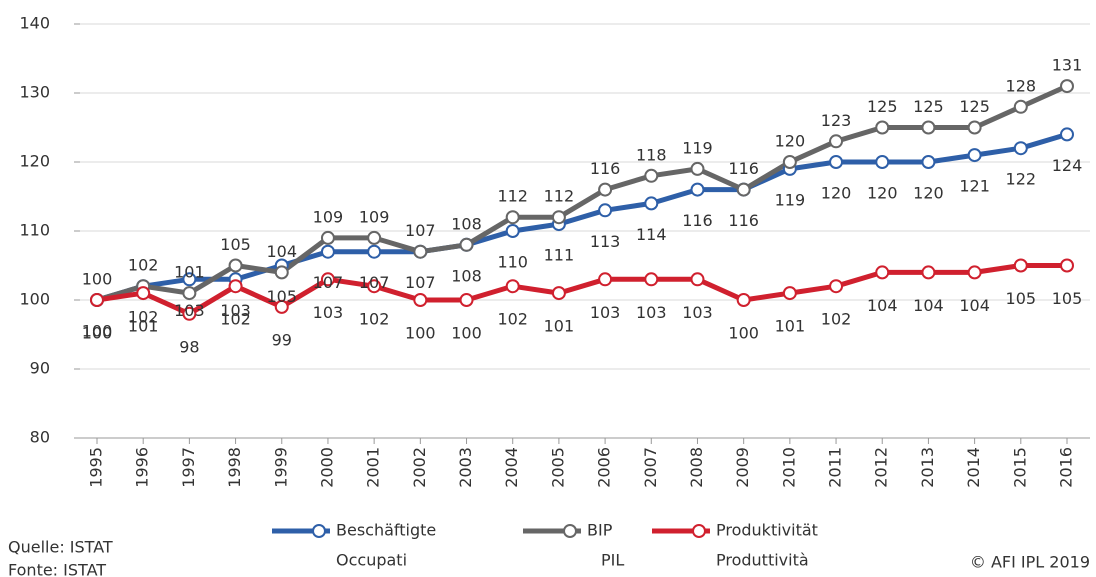 The height and width of the screenshot is (577, 1096). I want to click on data-label: 109, so click(374, 216).